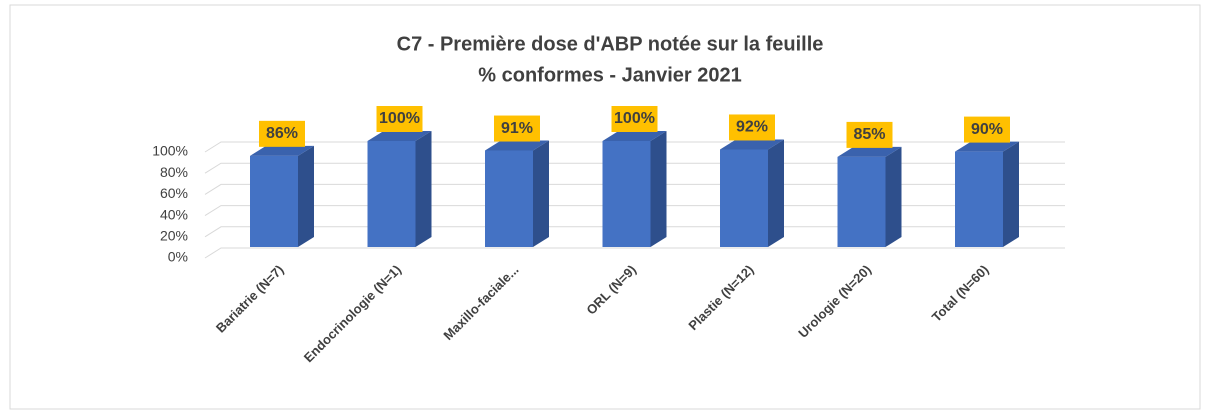 The width and height of the screenshot is (1211, 419). I want to click on value-label: 90%, so click(987, 129).